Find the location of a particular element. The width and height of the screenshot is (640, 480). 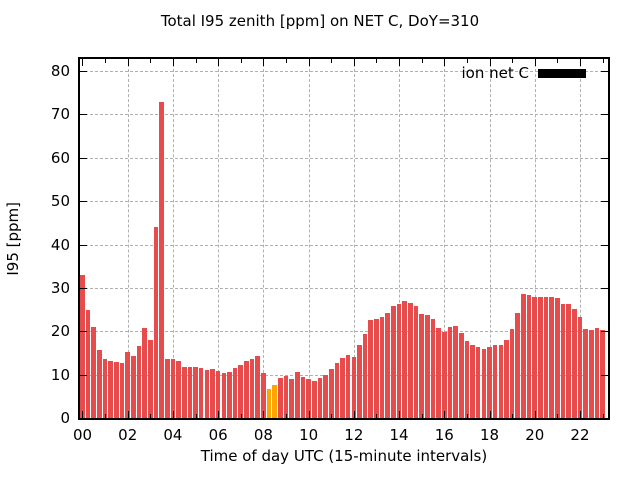

x-tick-label: 04 is located at coordinates (173, 435).